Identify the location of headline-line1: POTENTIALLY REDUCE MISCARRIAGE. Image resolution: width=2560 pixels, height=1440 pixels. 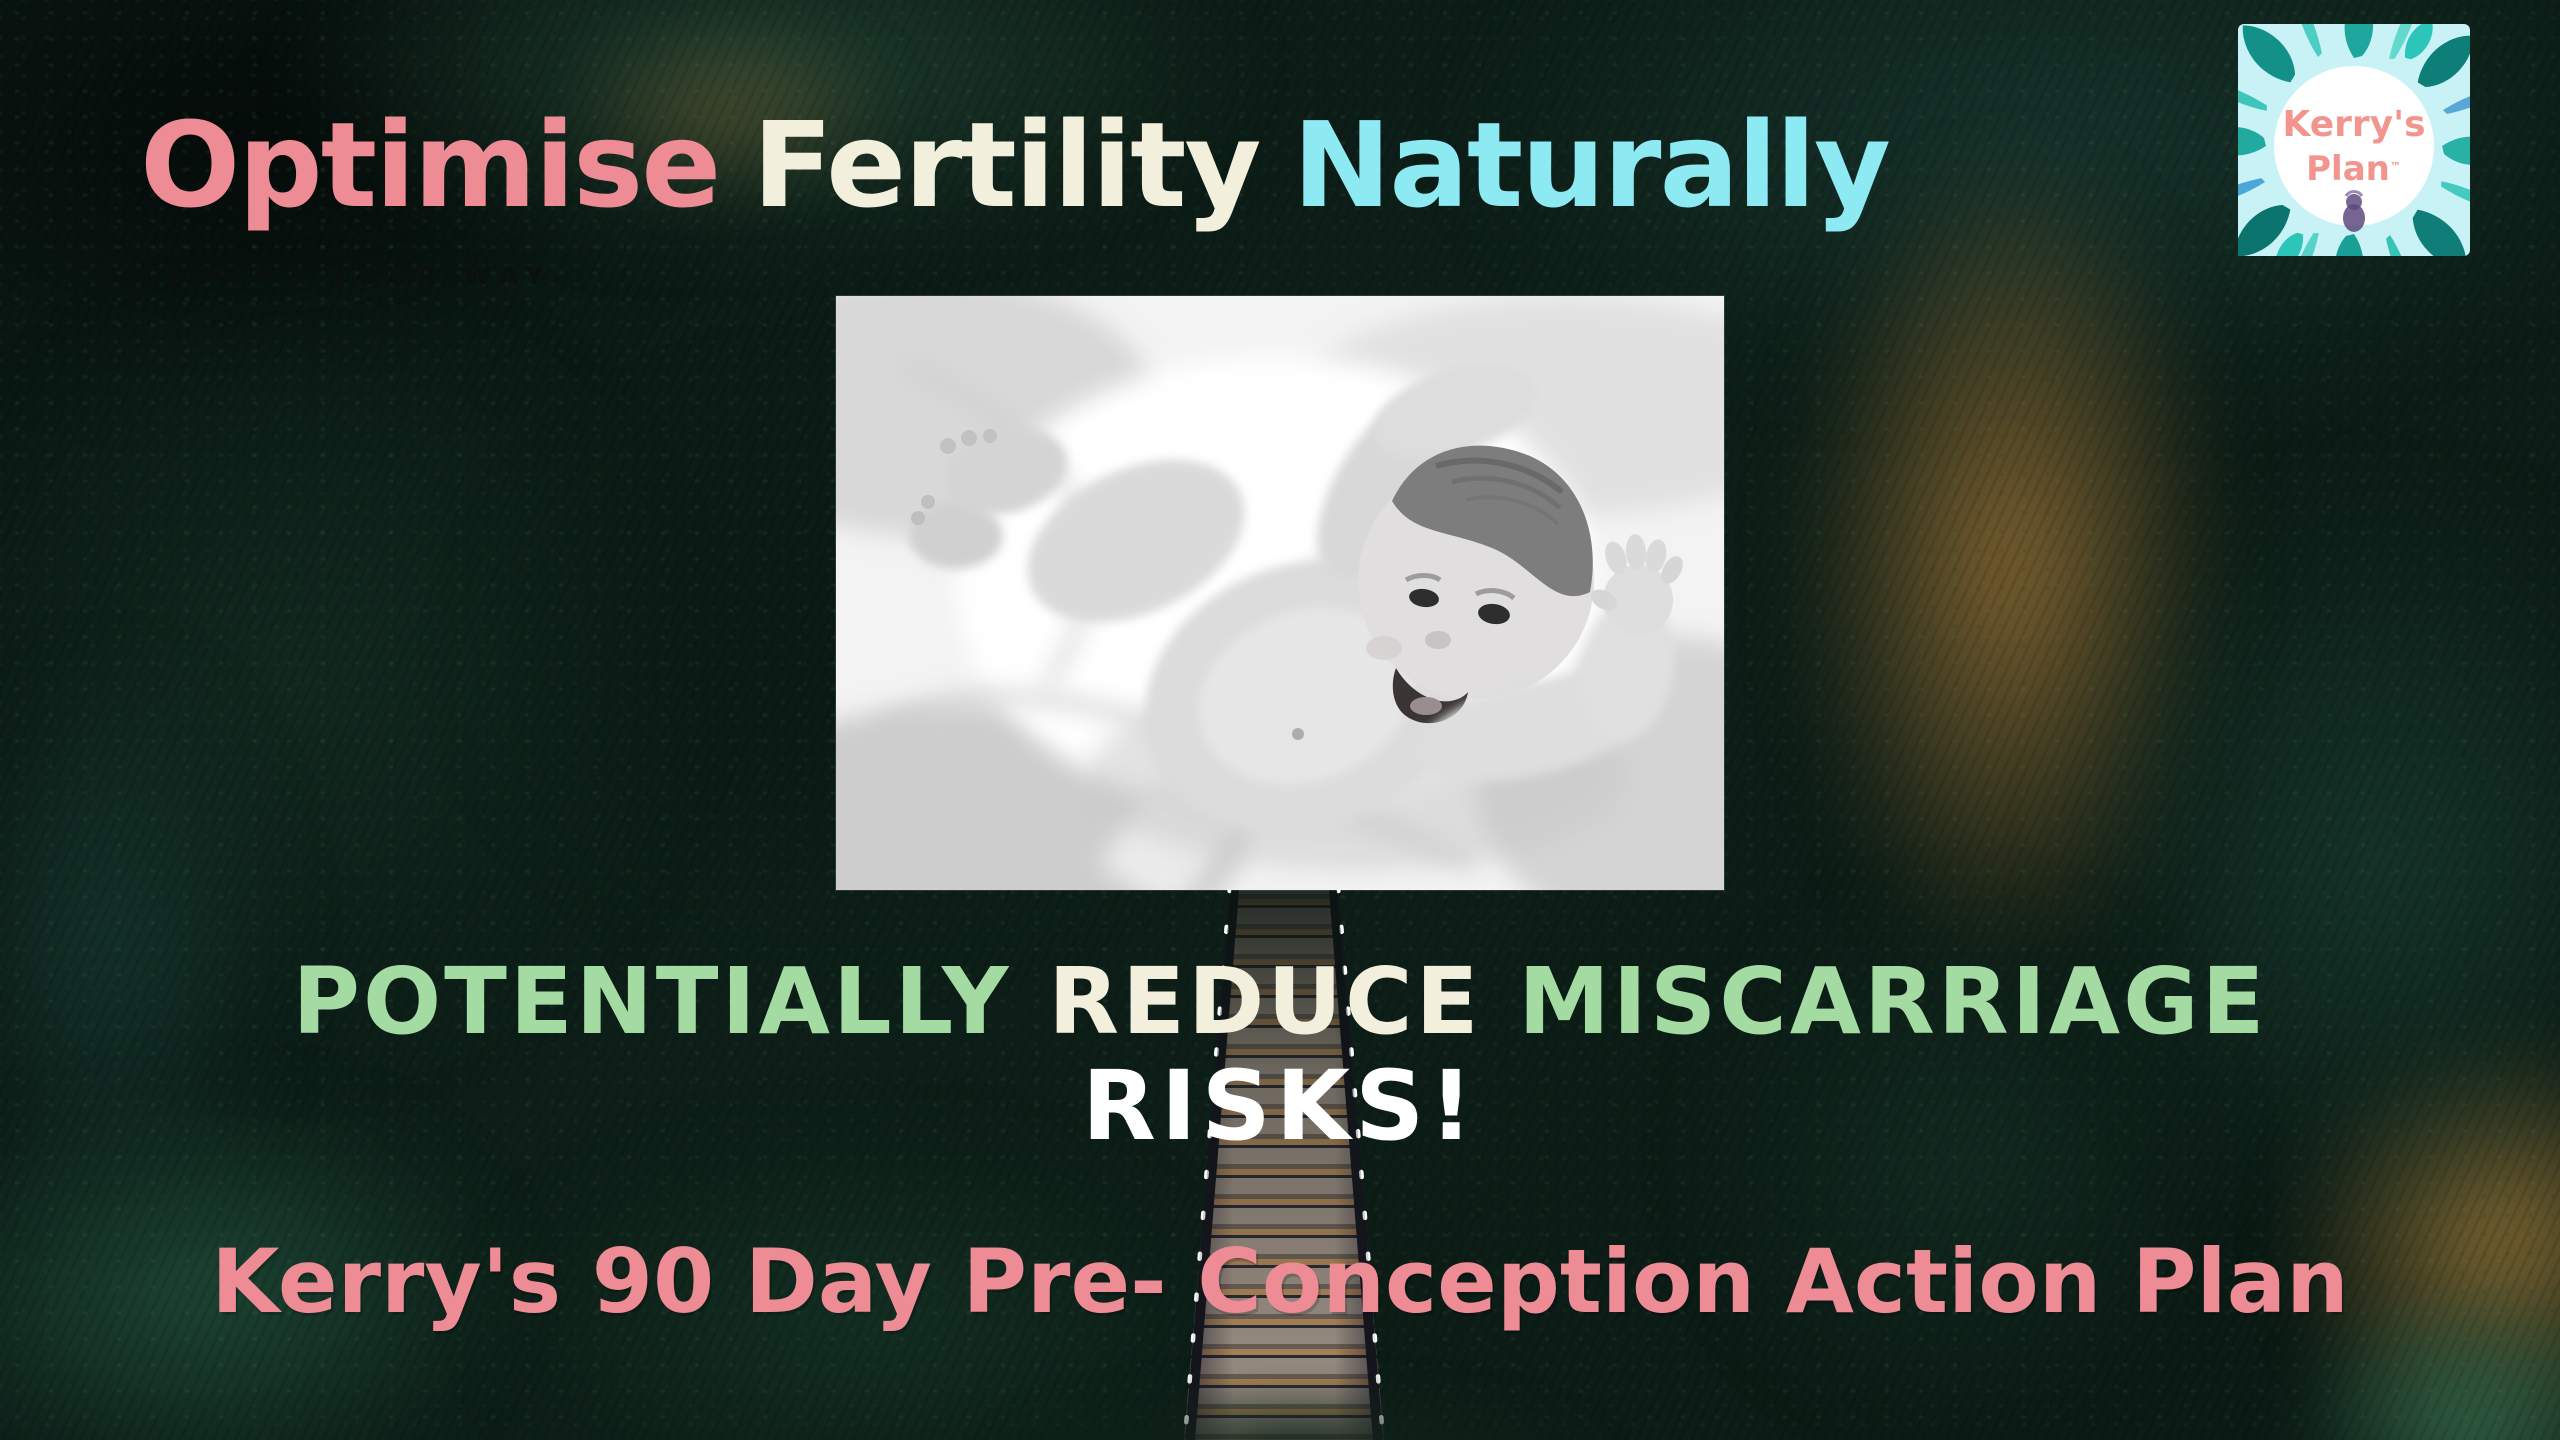
(1280, 1001).